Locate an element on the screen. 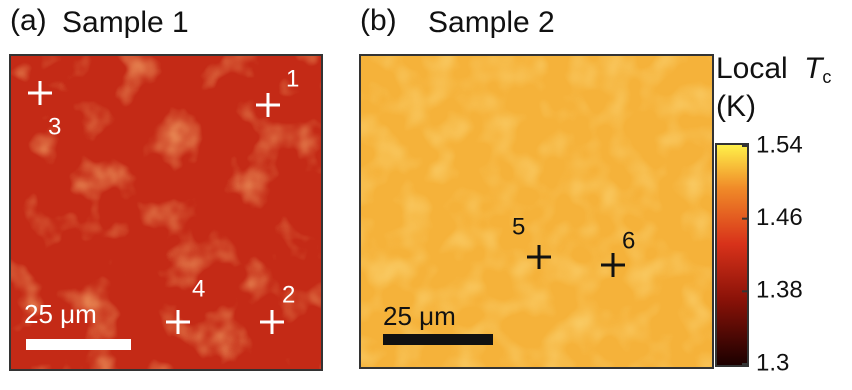 The height and width of the screenshot is (390, 852). panel-title: Sample 1 is located at coordinates (125, 22).